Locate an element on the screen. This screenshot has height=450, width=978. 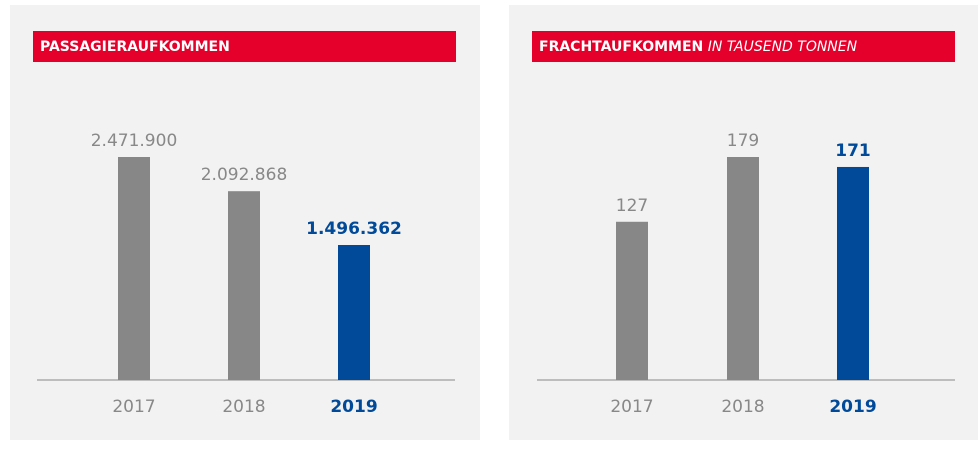
data-label: 179 is located at coordinates (743, 141).